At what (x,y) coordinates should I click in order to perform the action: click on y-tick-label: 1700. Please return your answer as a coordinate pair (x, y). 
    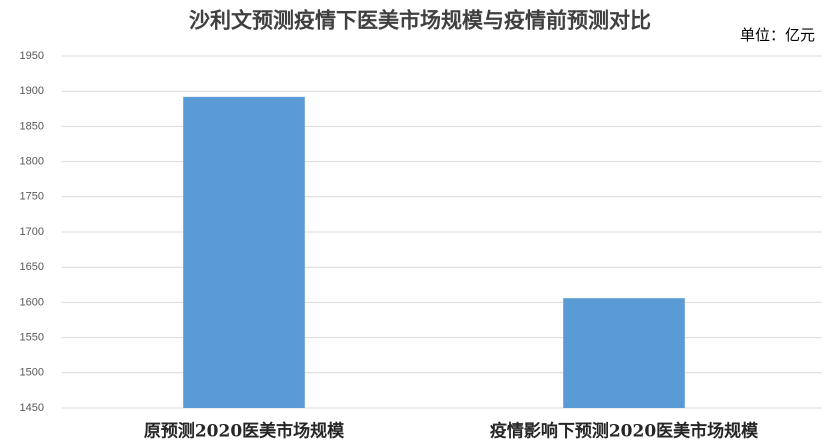
    Looking at the image, I should click on (32, 232).